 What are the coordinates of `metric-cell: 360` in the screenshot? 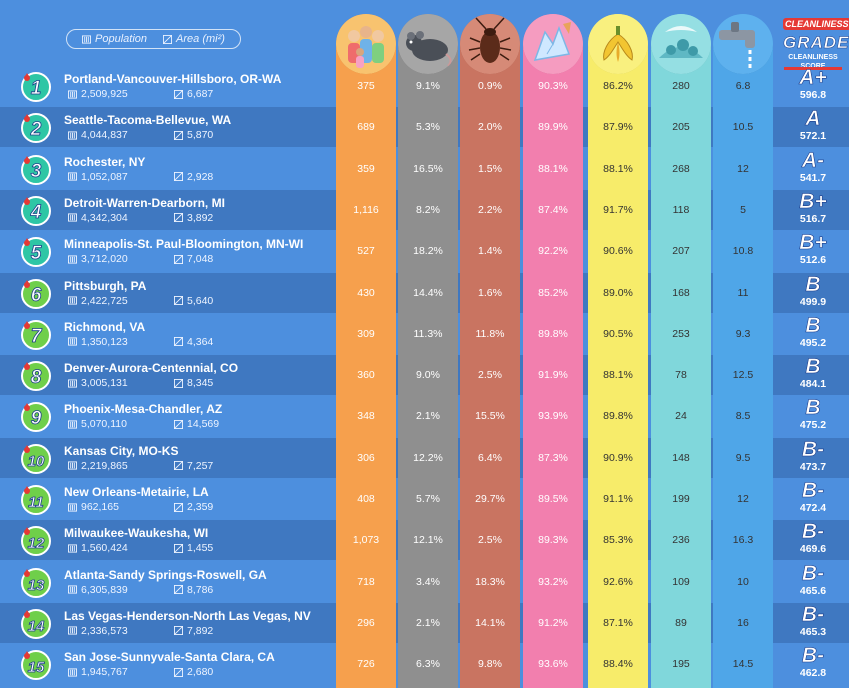 It's located at (366, 375).